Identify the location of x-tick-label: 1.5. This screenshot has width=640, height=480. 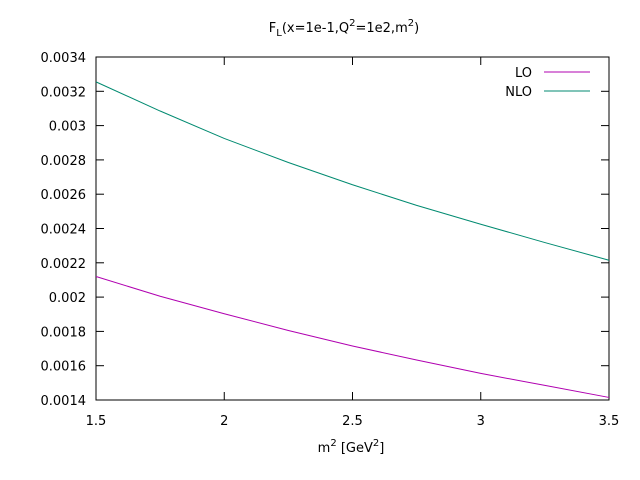
(96, 421).